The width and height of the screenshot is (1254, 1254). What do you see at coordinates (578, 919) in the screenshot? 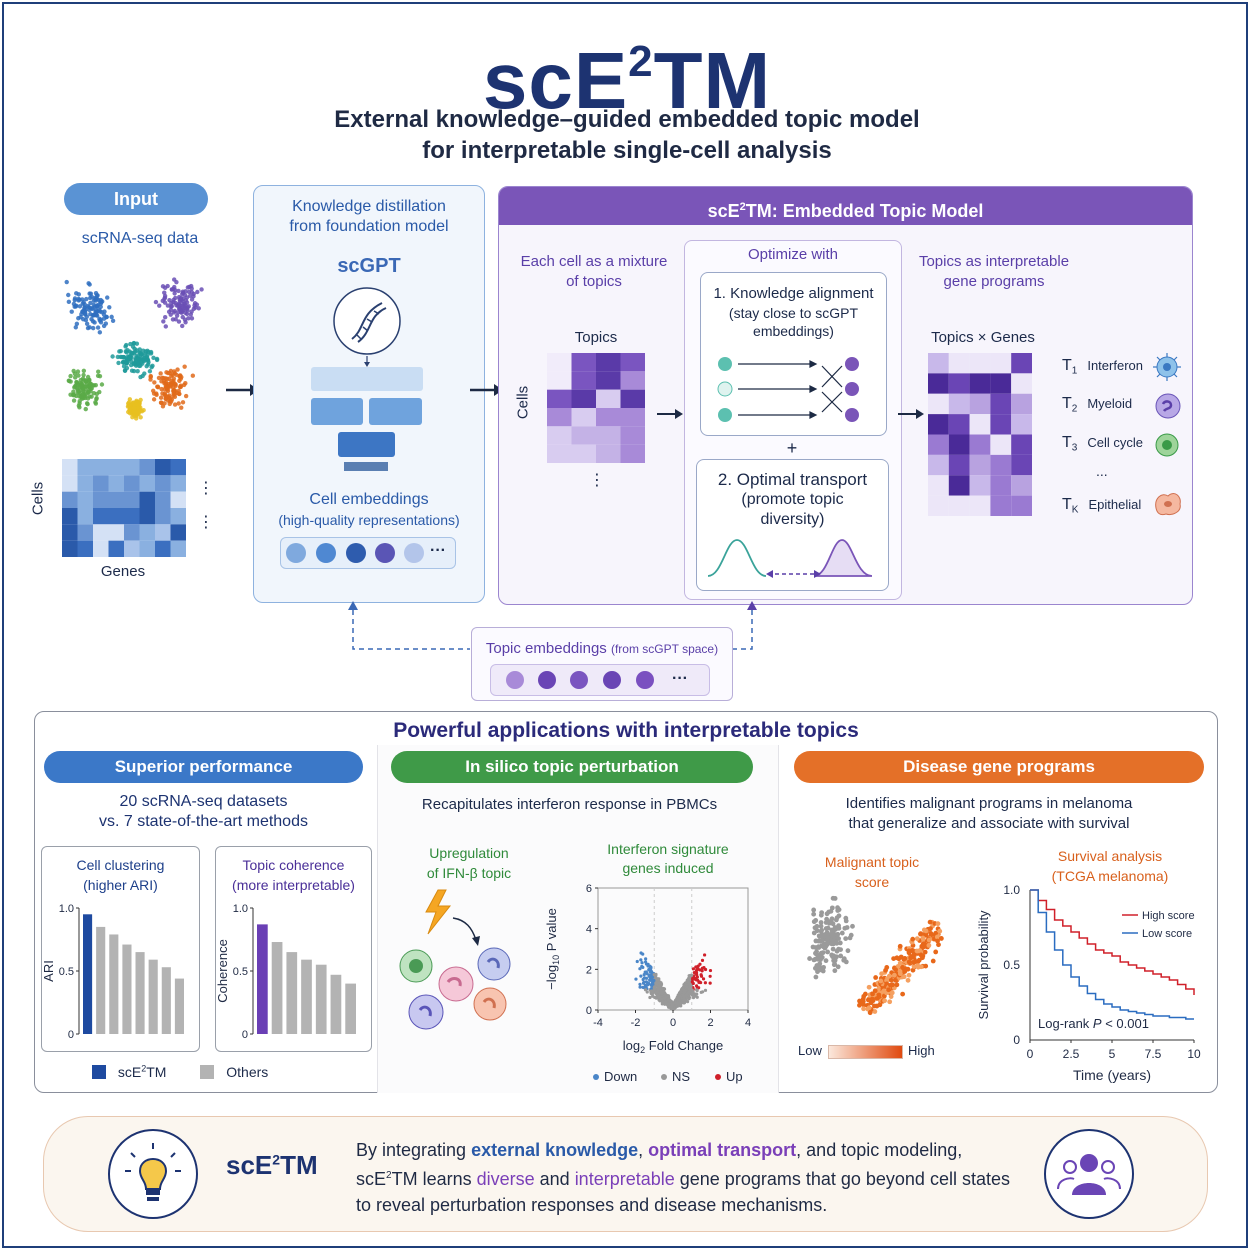
I see `perturbation-panel` at bounding box center [578, 919].